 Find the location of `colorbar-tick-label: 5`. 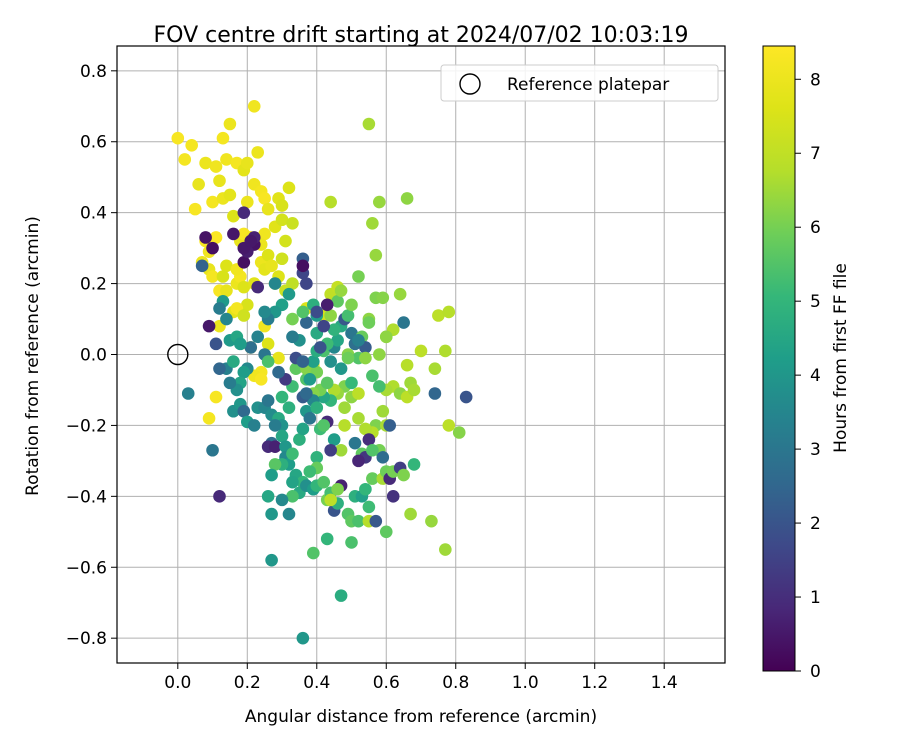

colorbar-tick-label: 5 is located at coordinates (815, 302).